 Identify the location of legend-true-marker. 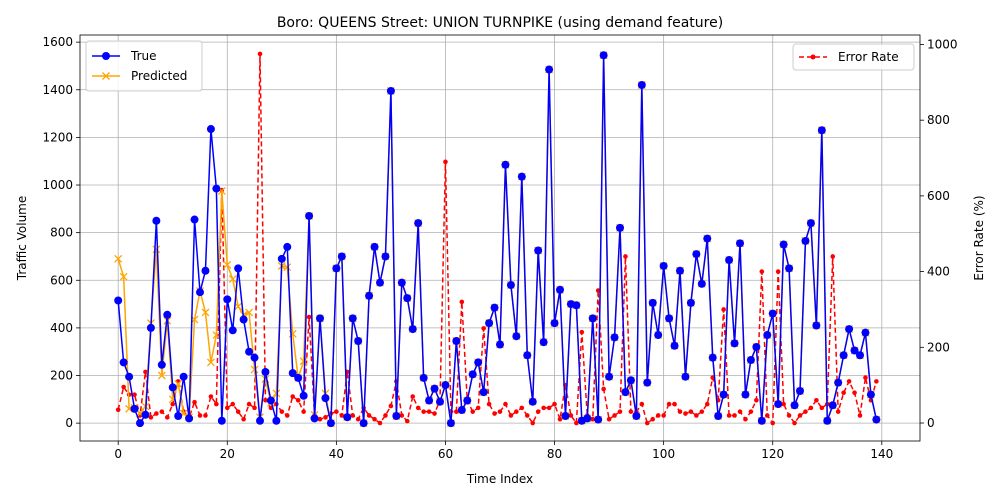
(106, 56).